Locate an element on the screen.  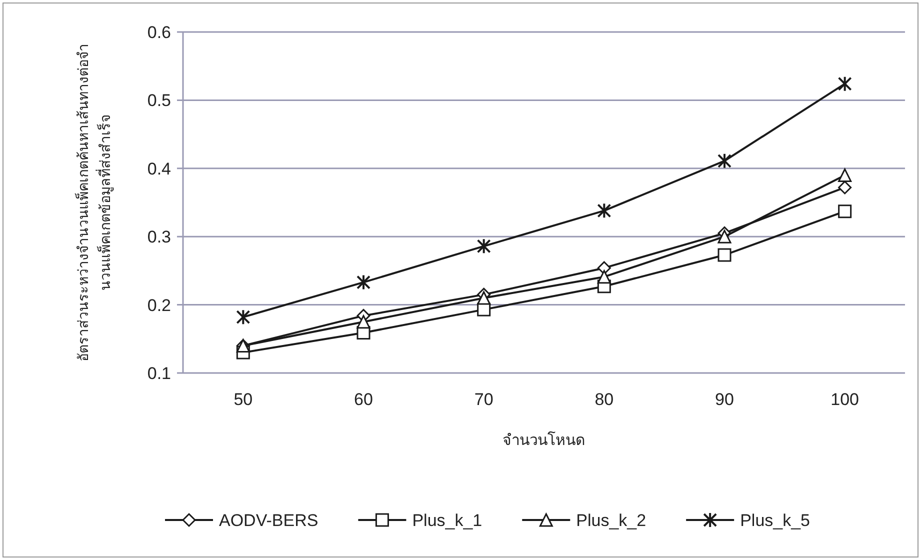
x-tick-label: 50 is located at coordinates (243, 399).